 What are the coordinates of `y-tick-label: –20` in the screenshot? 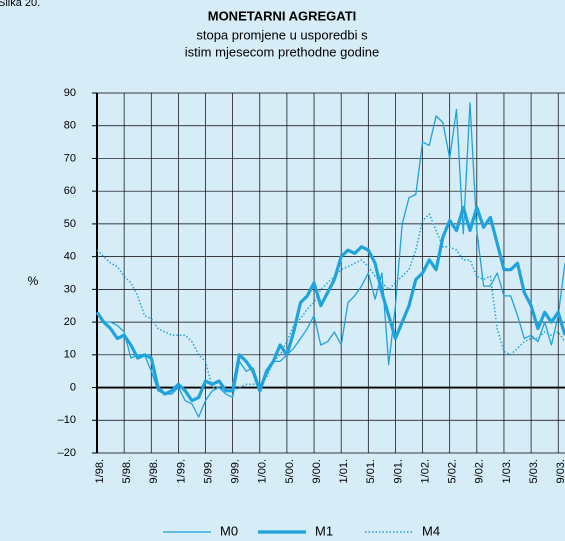 It's located at (67, 453).